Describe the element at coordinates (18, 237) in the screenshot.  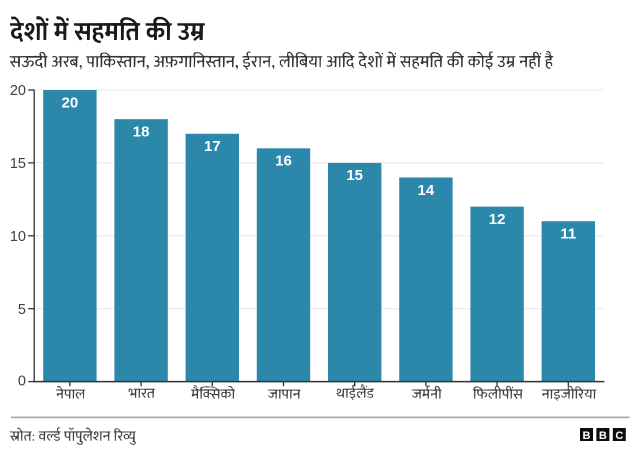
I see `svg-text: 10` at that location.